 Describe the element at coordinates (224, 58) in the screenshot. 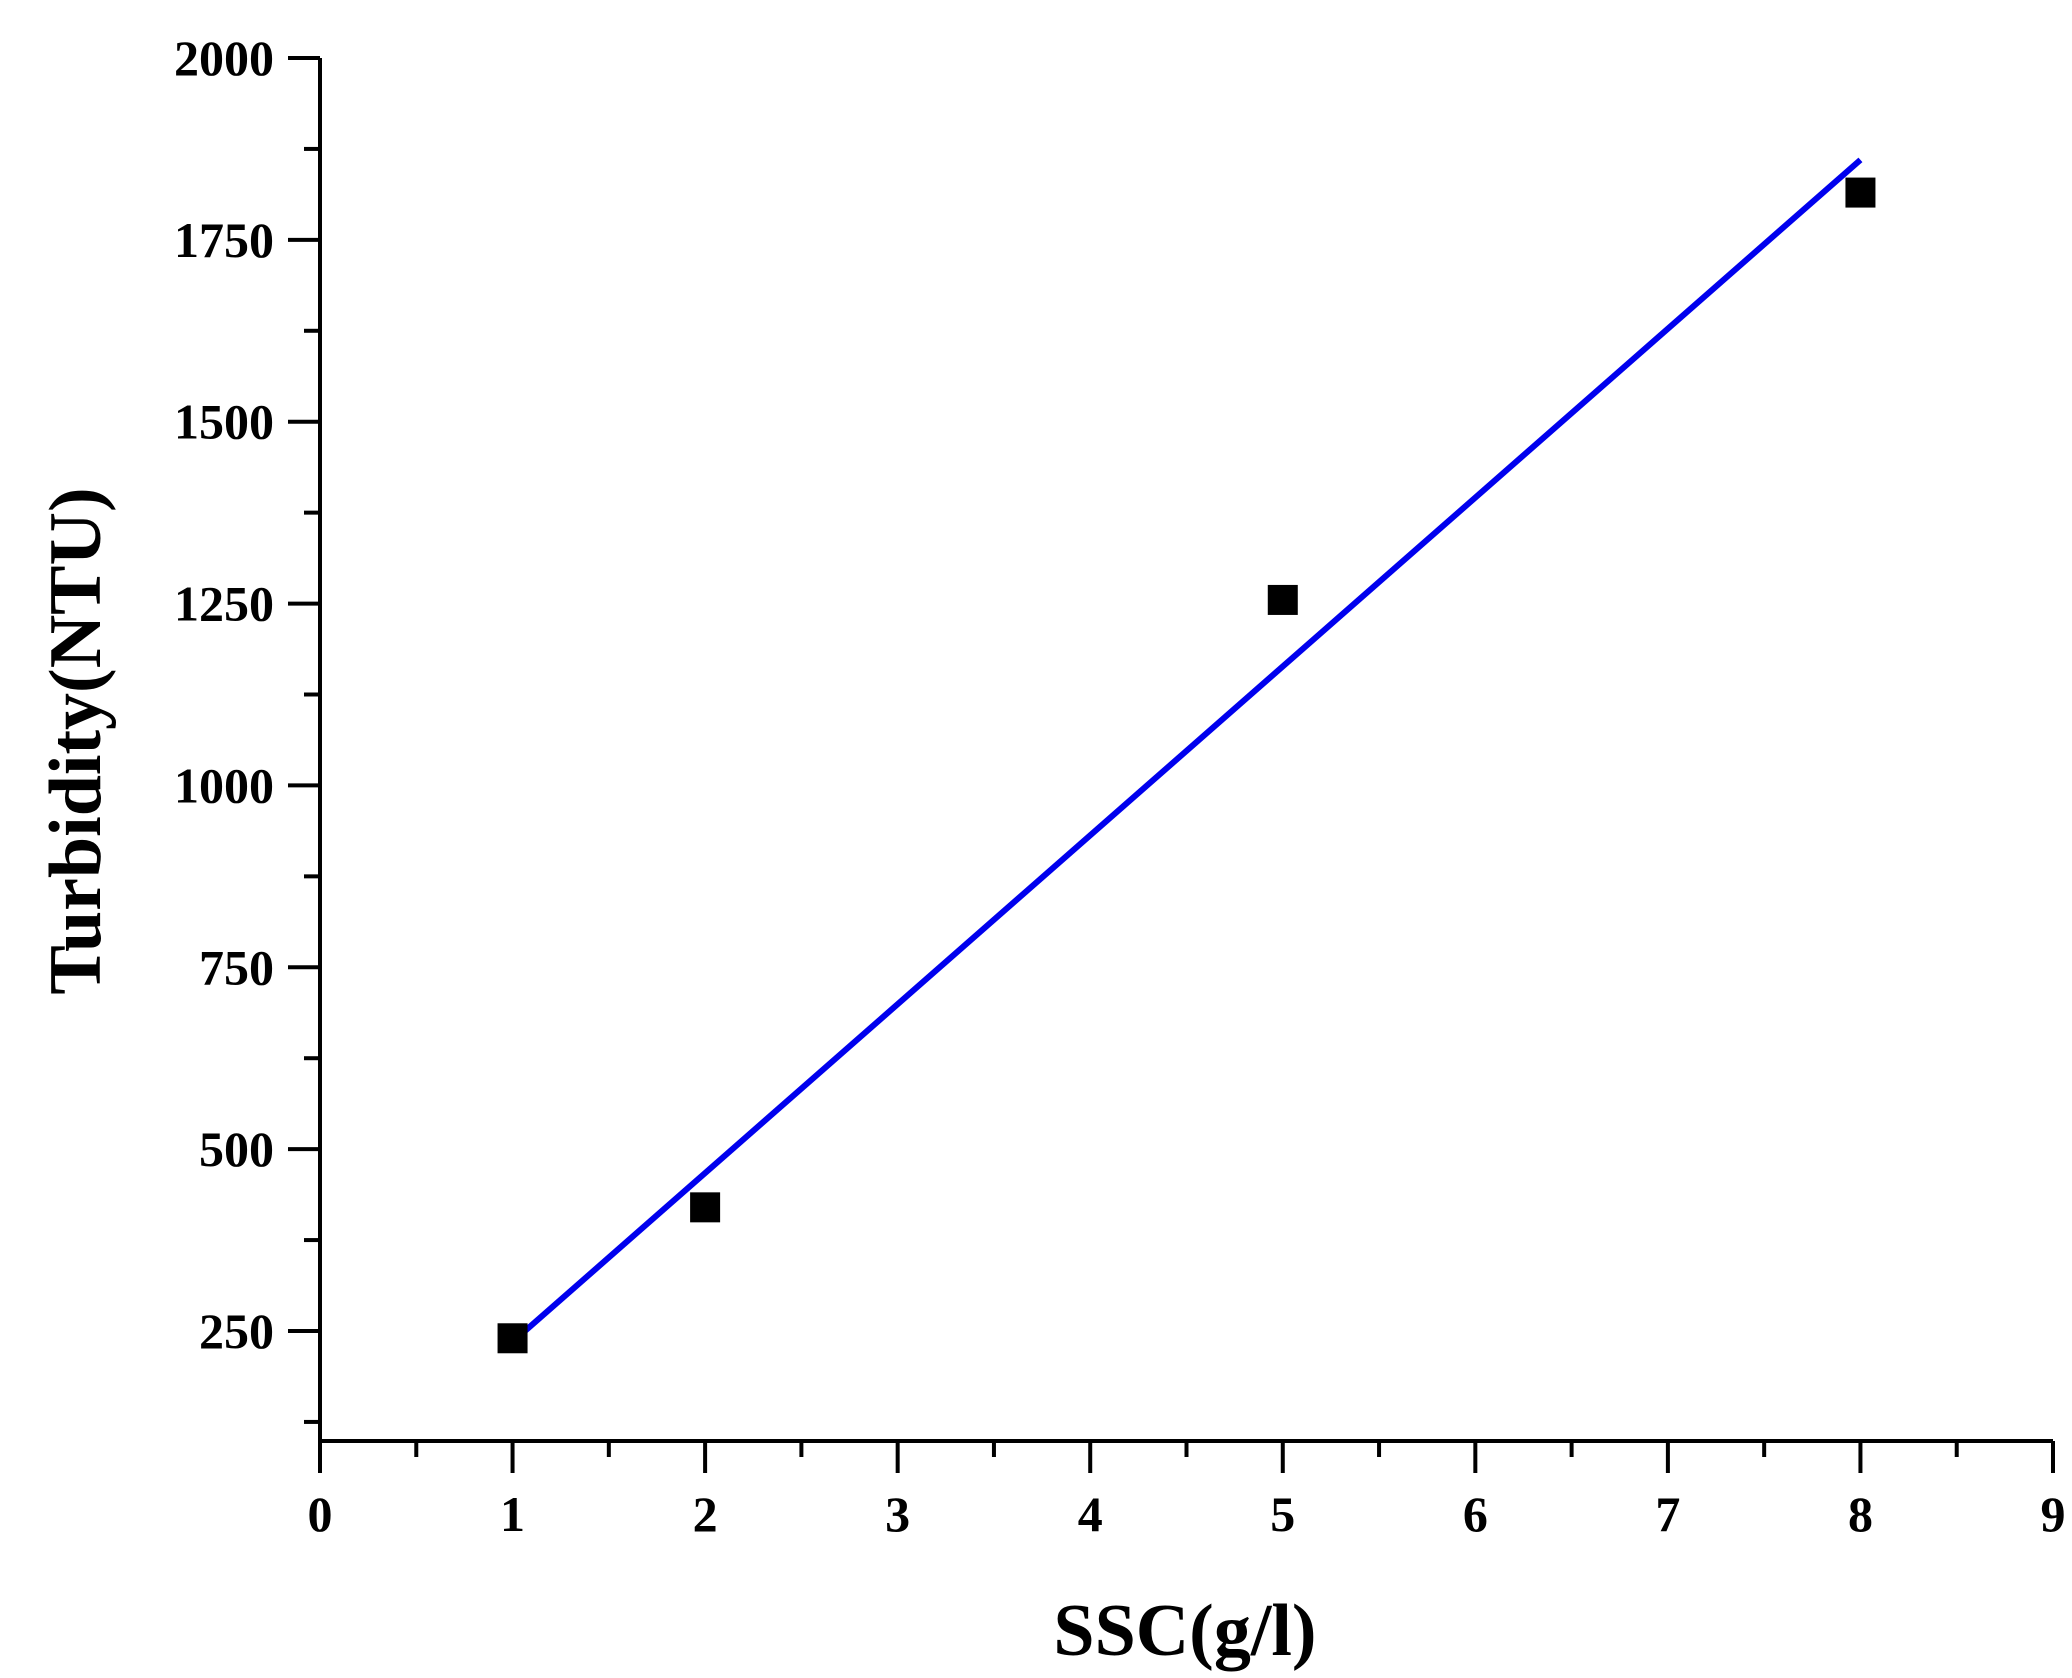

I see `y-tick-label: 2000` at that location.